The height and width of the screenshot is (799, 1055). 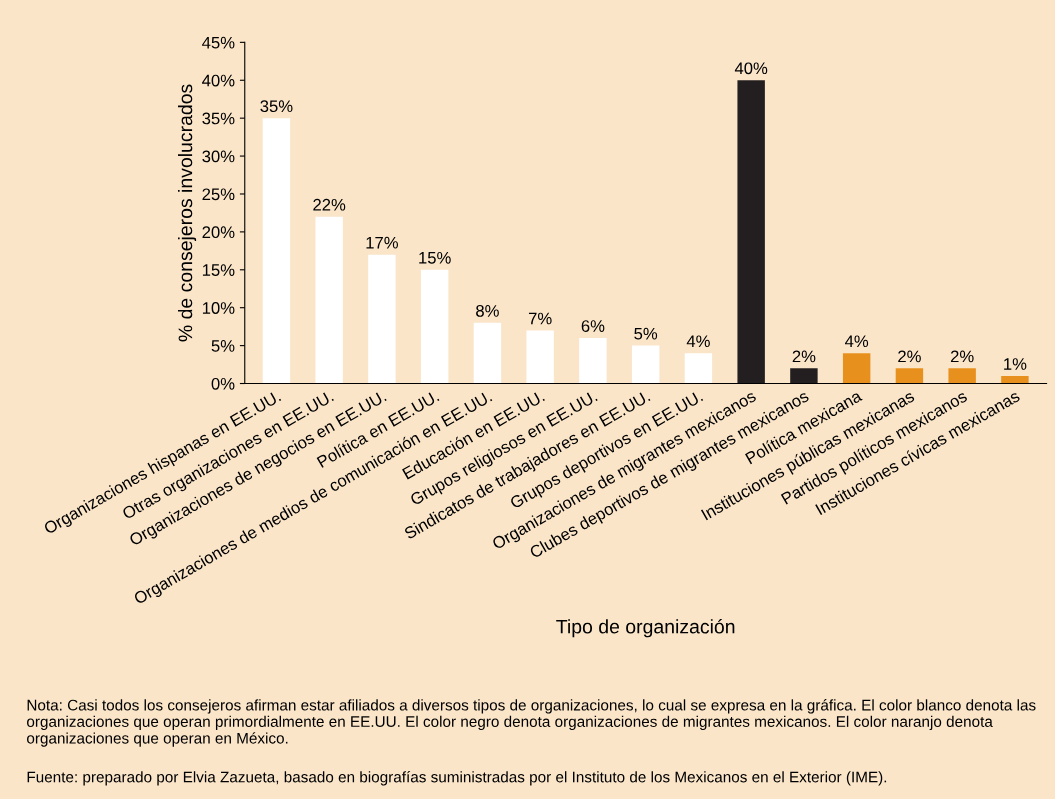 I want to click on y-tick-label: 5%, so click(x=223, y=346).